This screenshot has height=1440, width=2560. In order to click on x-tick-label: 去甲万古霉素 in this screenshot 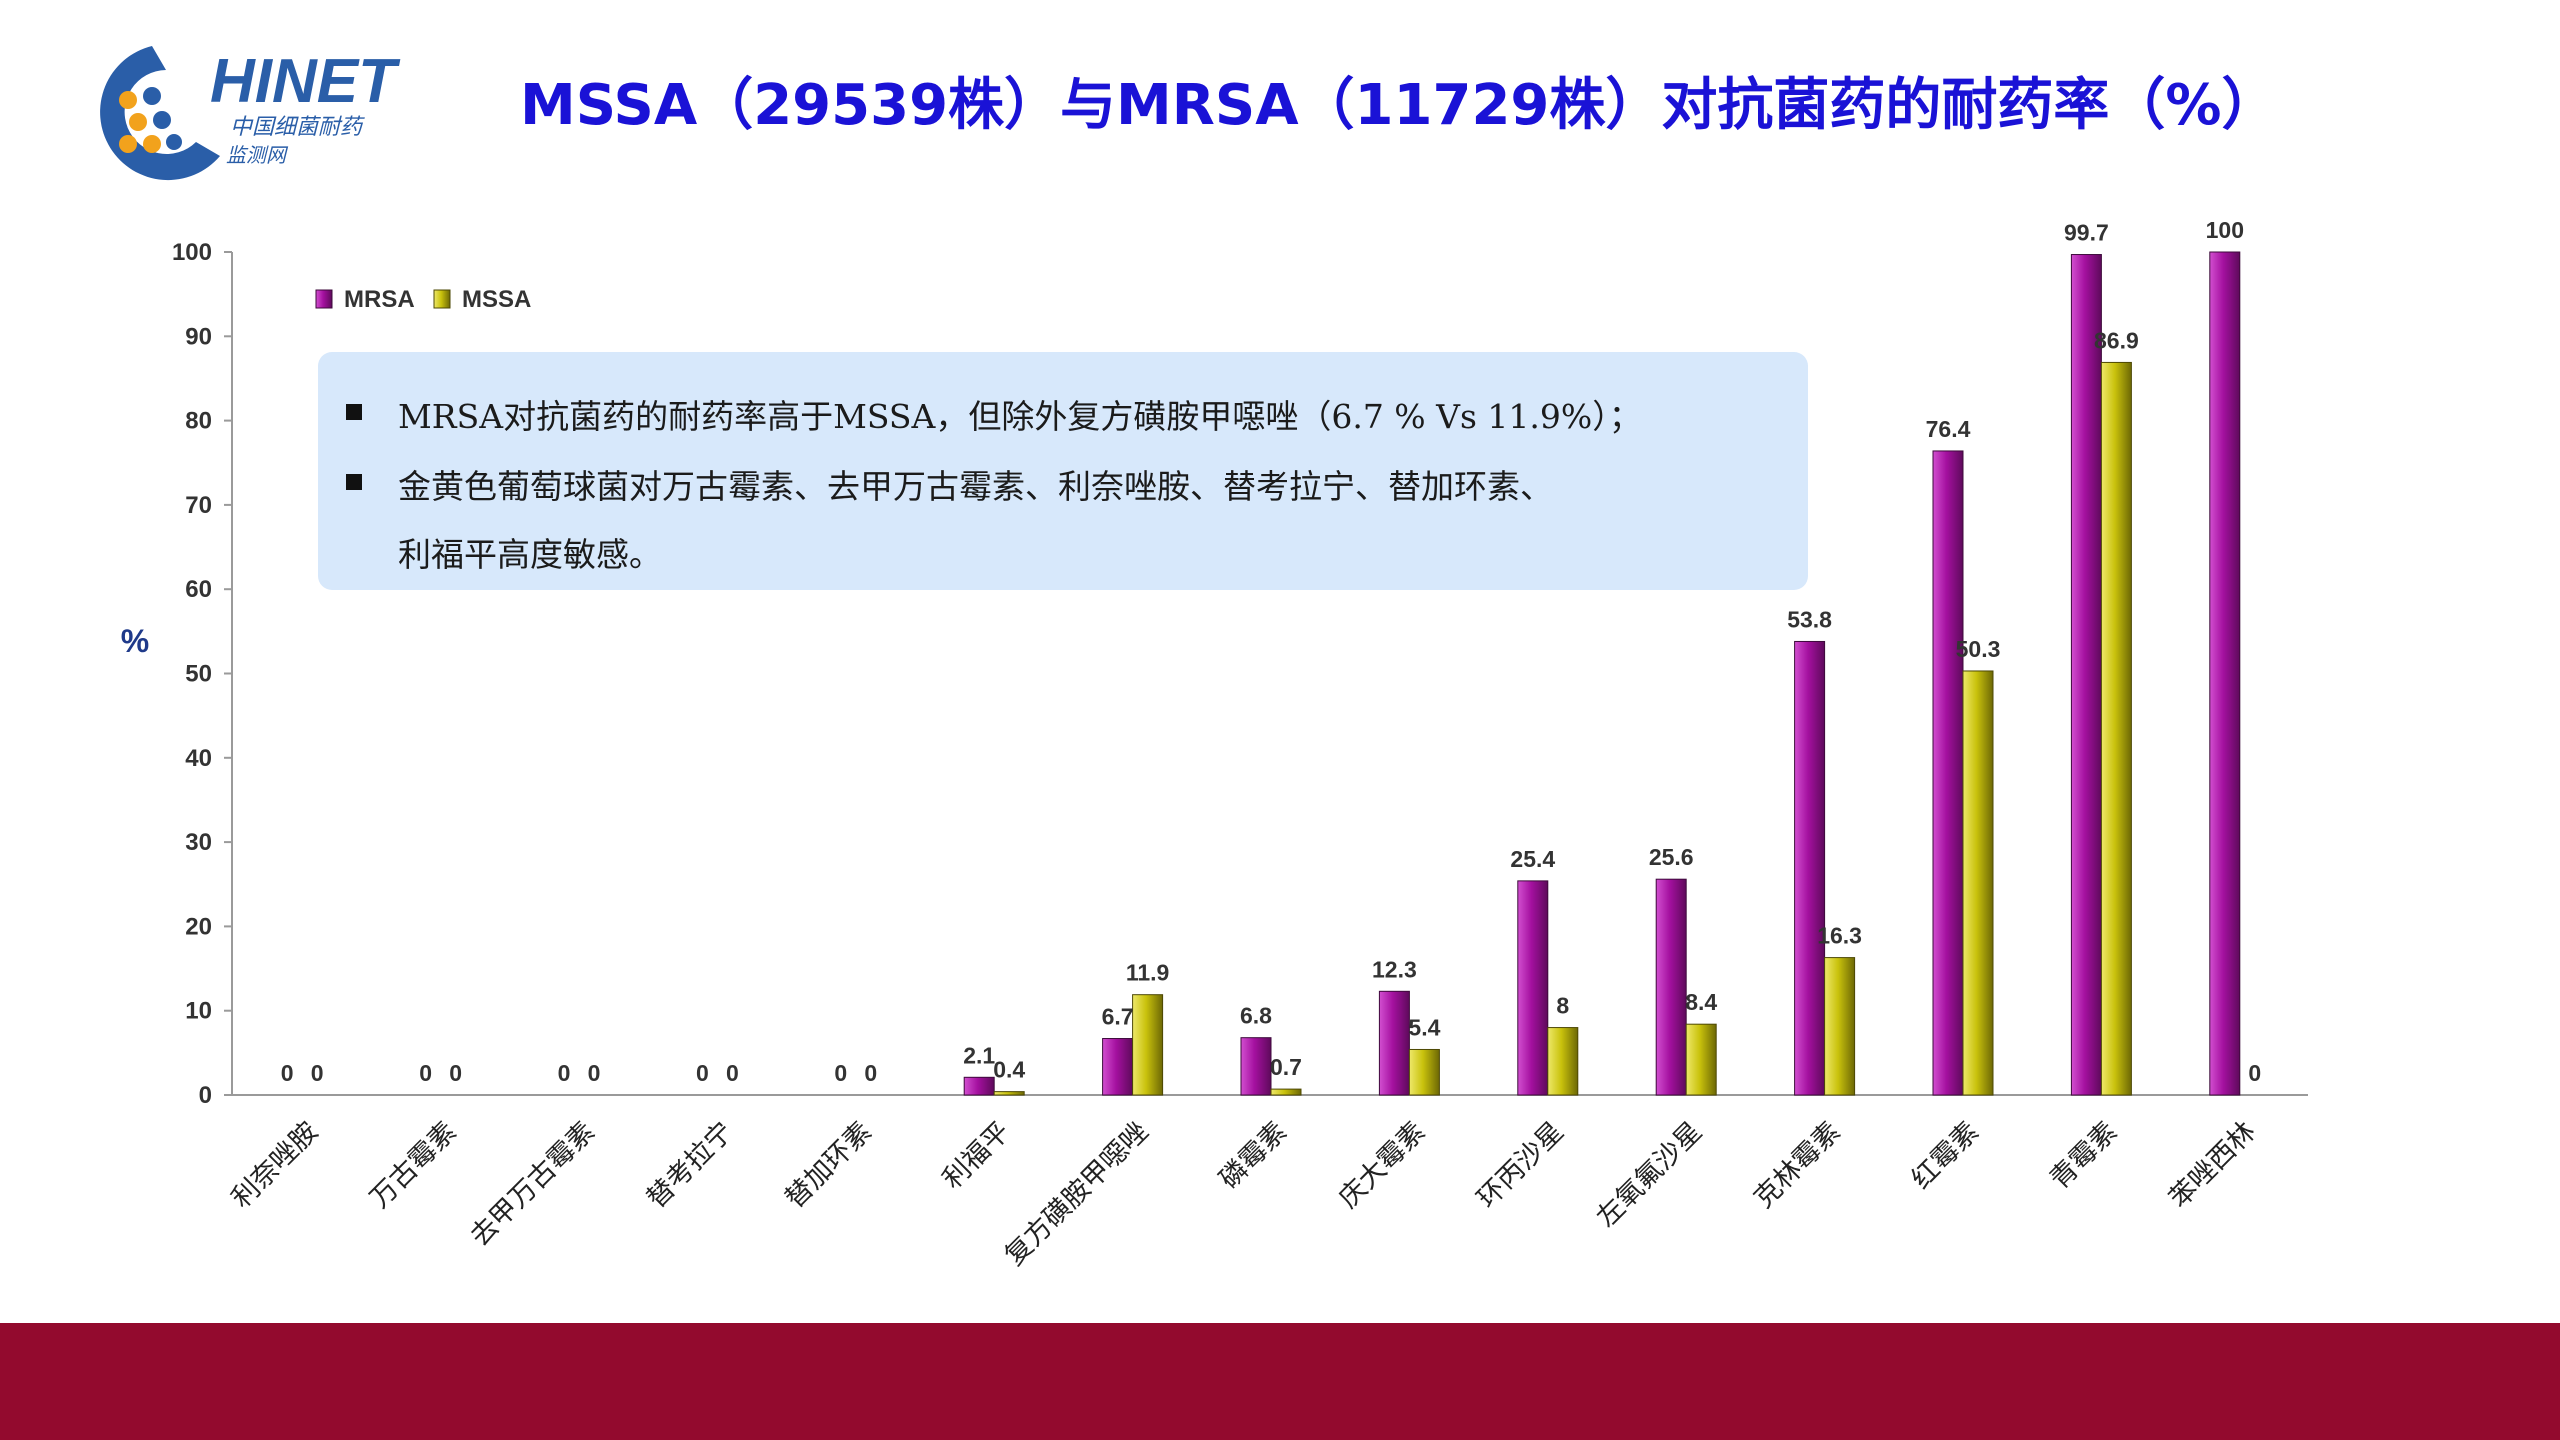, I will do `click(532, 1184)`.